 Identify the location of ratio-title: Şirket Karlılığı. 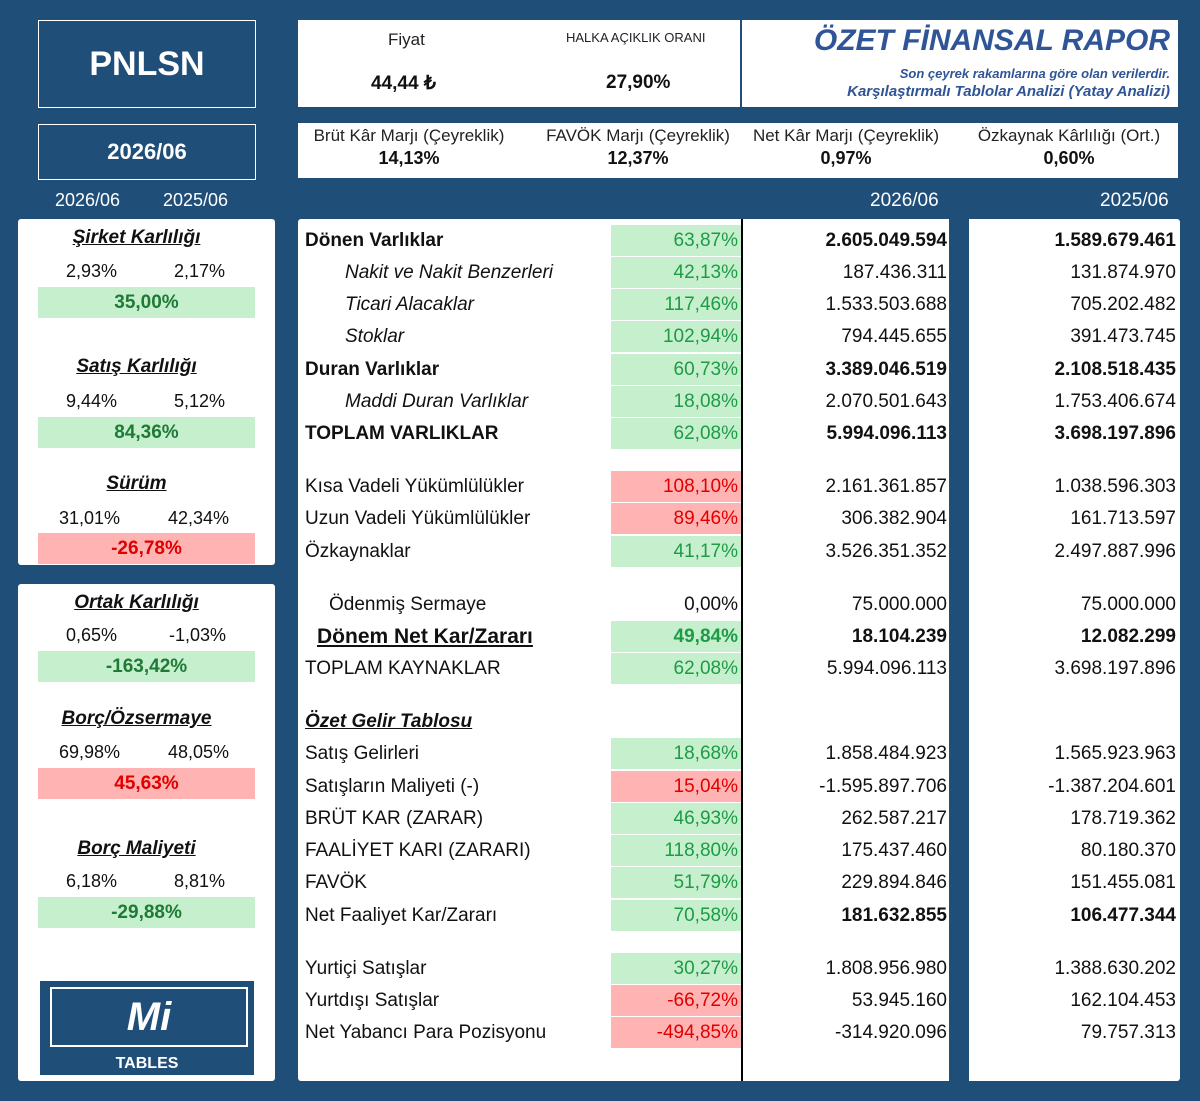
(136, 237).